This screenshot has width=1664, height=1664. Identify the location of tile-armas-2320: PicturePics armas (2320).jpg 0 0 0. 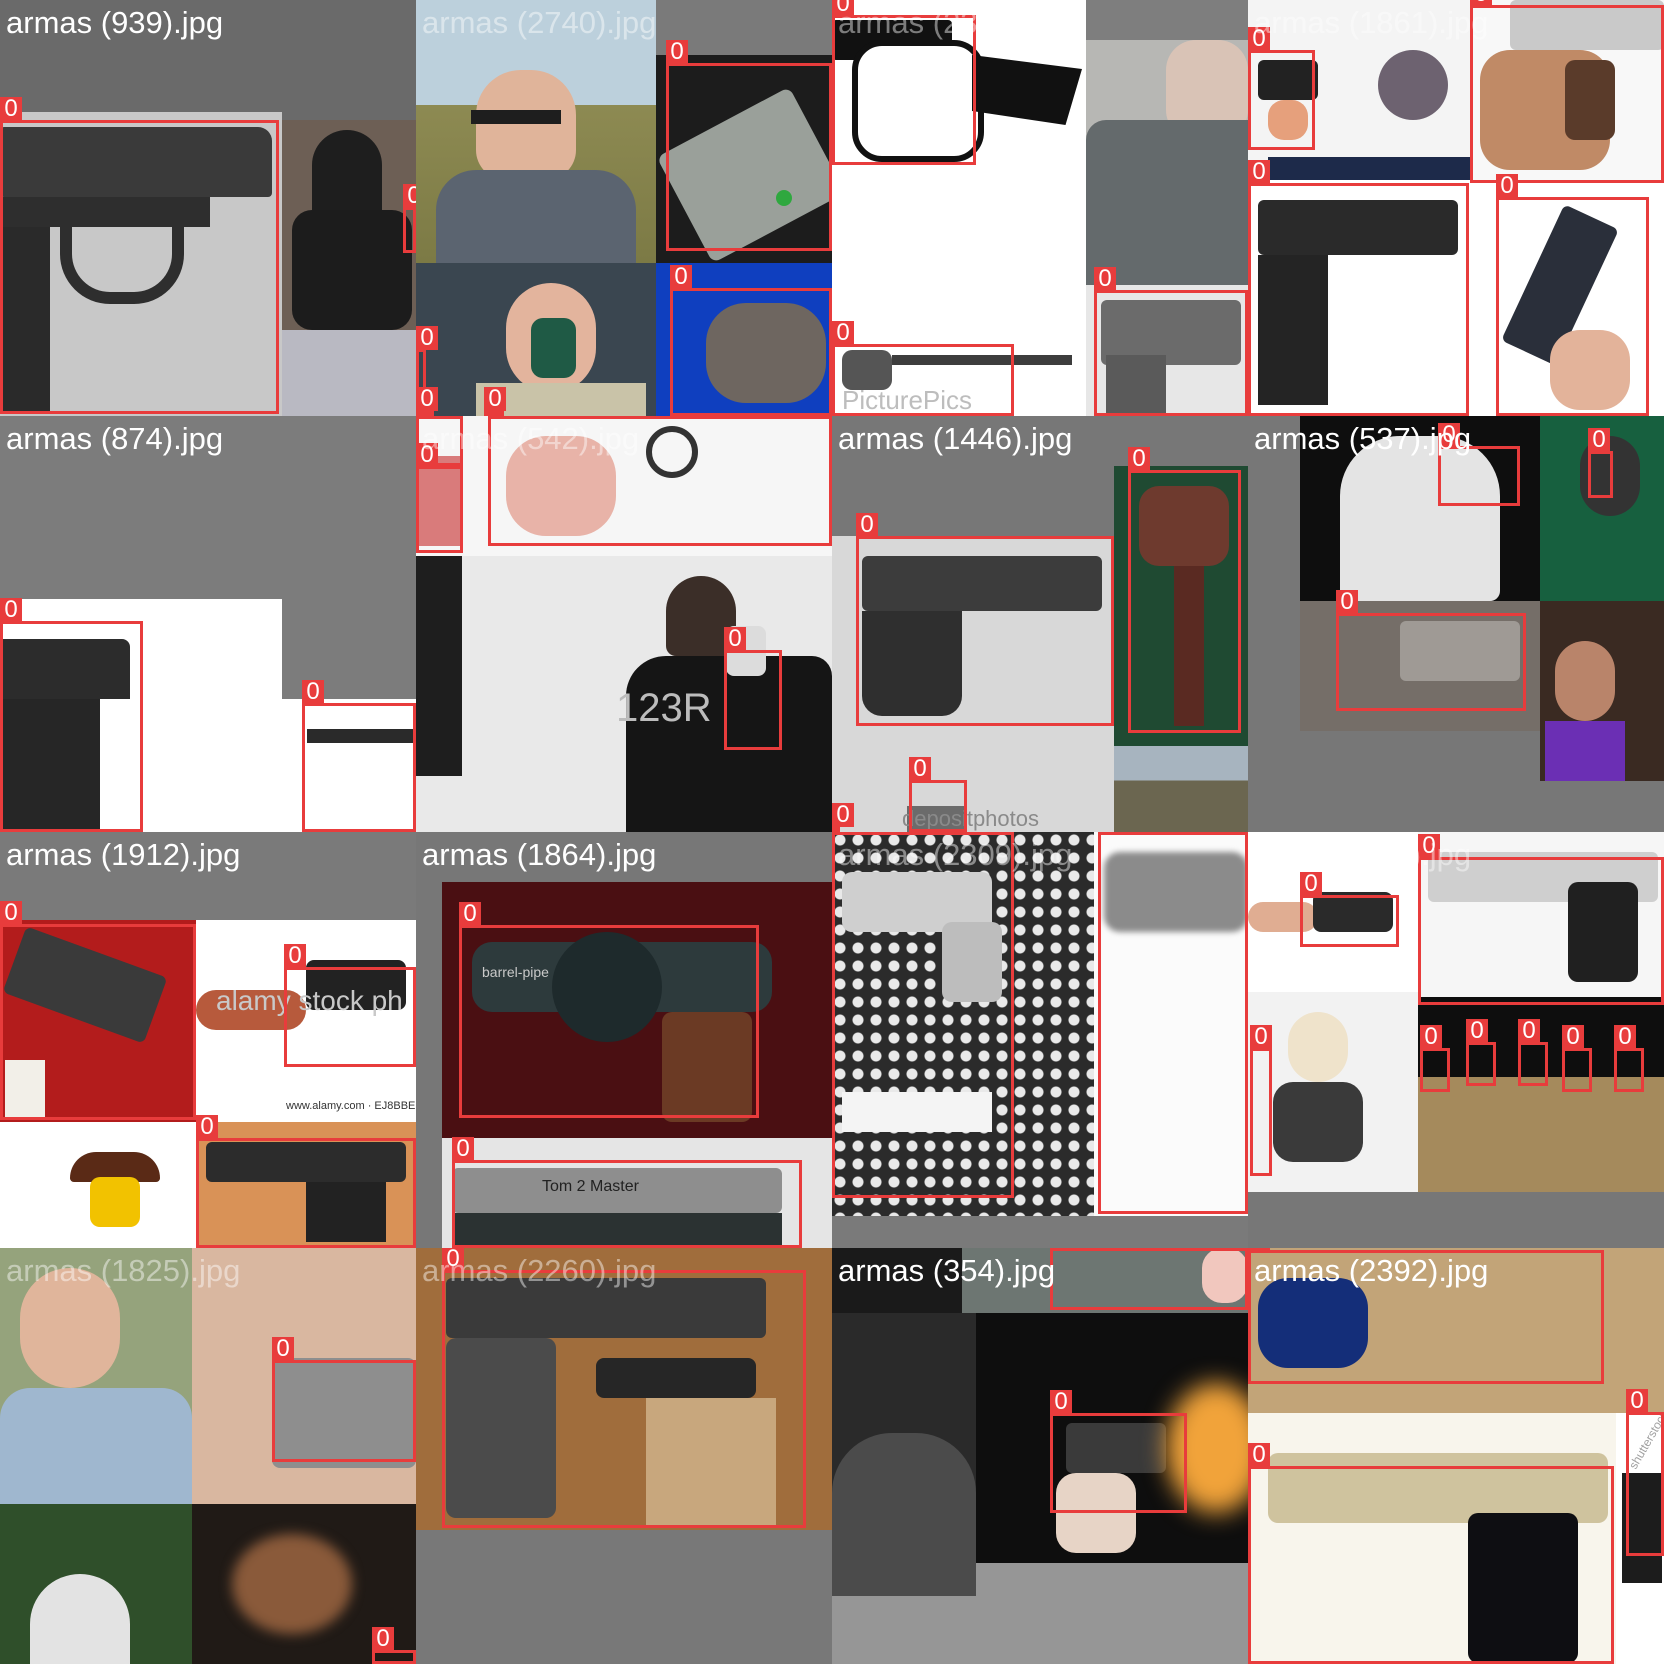
(1040, 208).